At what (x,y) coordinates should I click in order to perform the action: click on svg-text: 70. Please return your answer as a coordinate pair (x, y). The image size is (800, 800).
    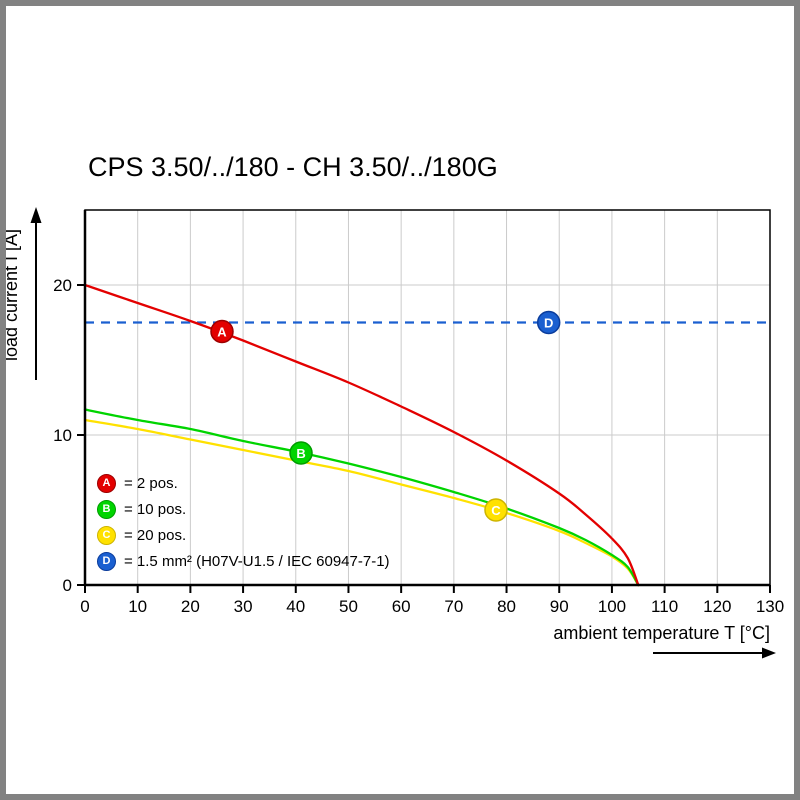
    Looking at the image, I should click on (453, 606).